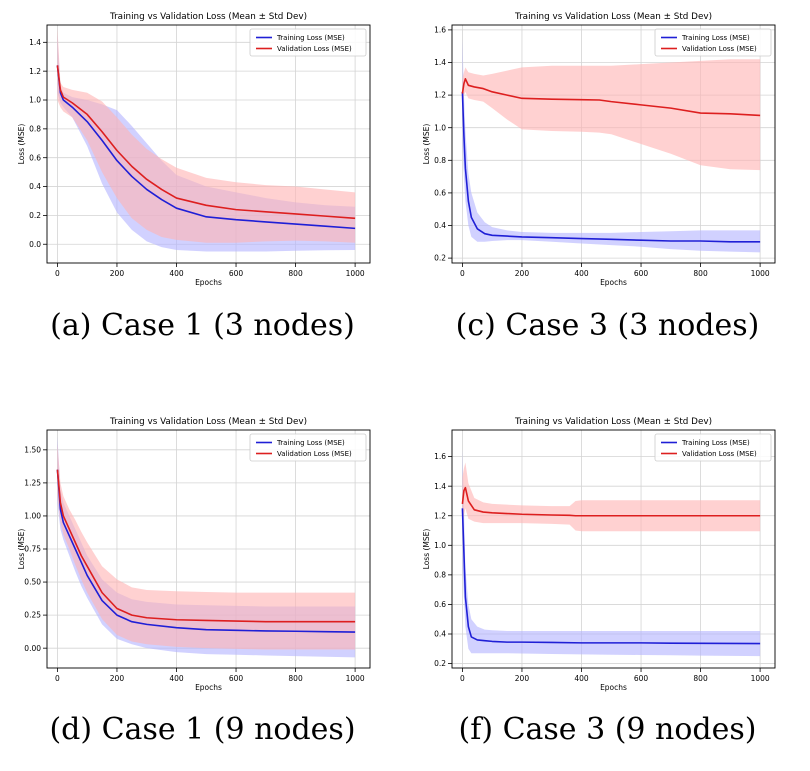  What do you see at coordinates (440, 456) in the screenshot?
I see `y-tick-label: 1.6` at bounding box center [440, 456].